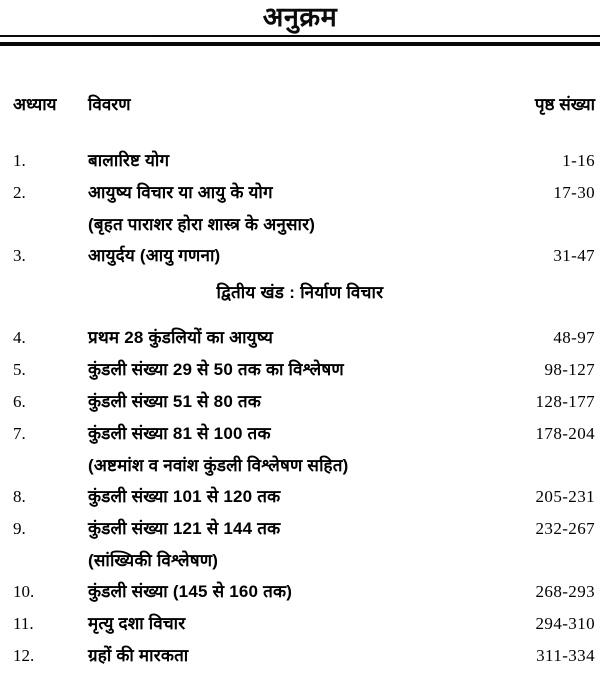 Image resolution: width=600 pixels, height=688 pixels. Describe the element at coordinates (300, 194) in the screenshot. I see `toc-row: 2. आयुष्य विचार या आयु के योग 17-30` at that location.